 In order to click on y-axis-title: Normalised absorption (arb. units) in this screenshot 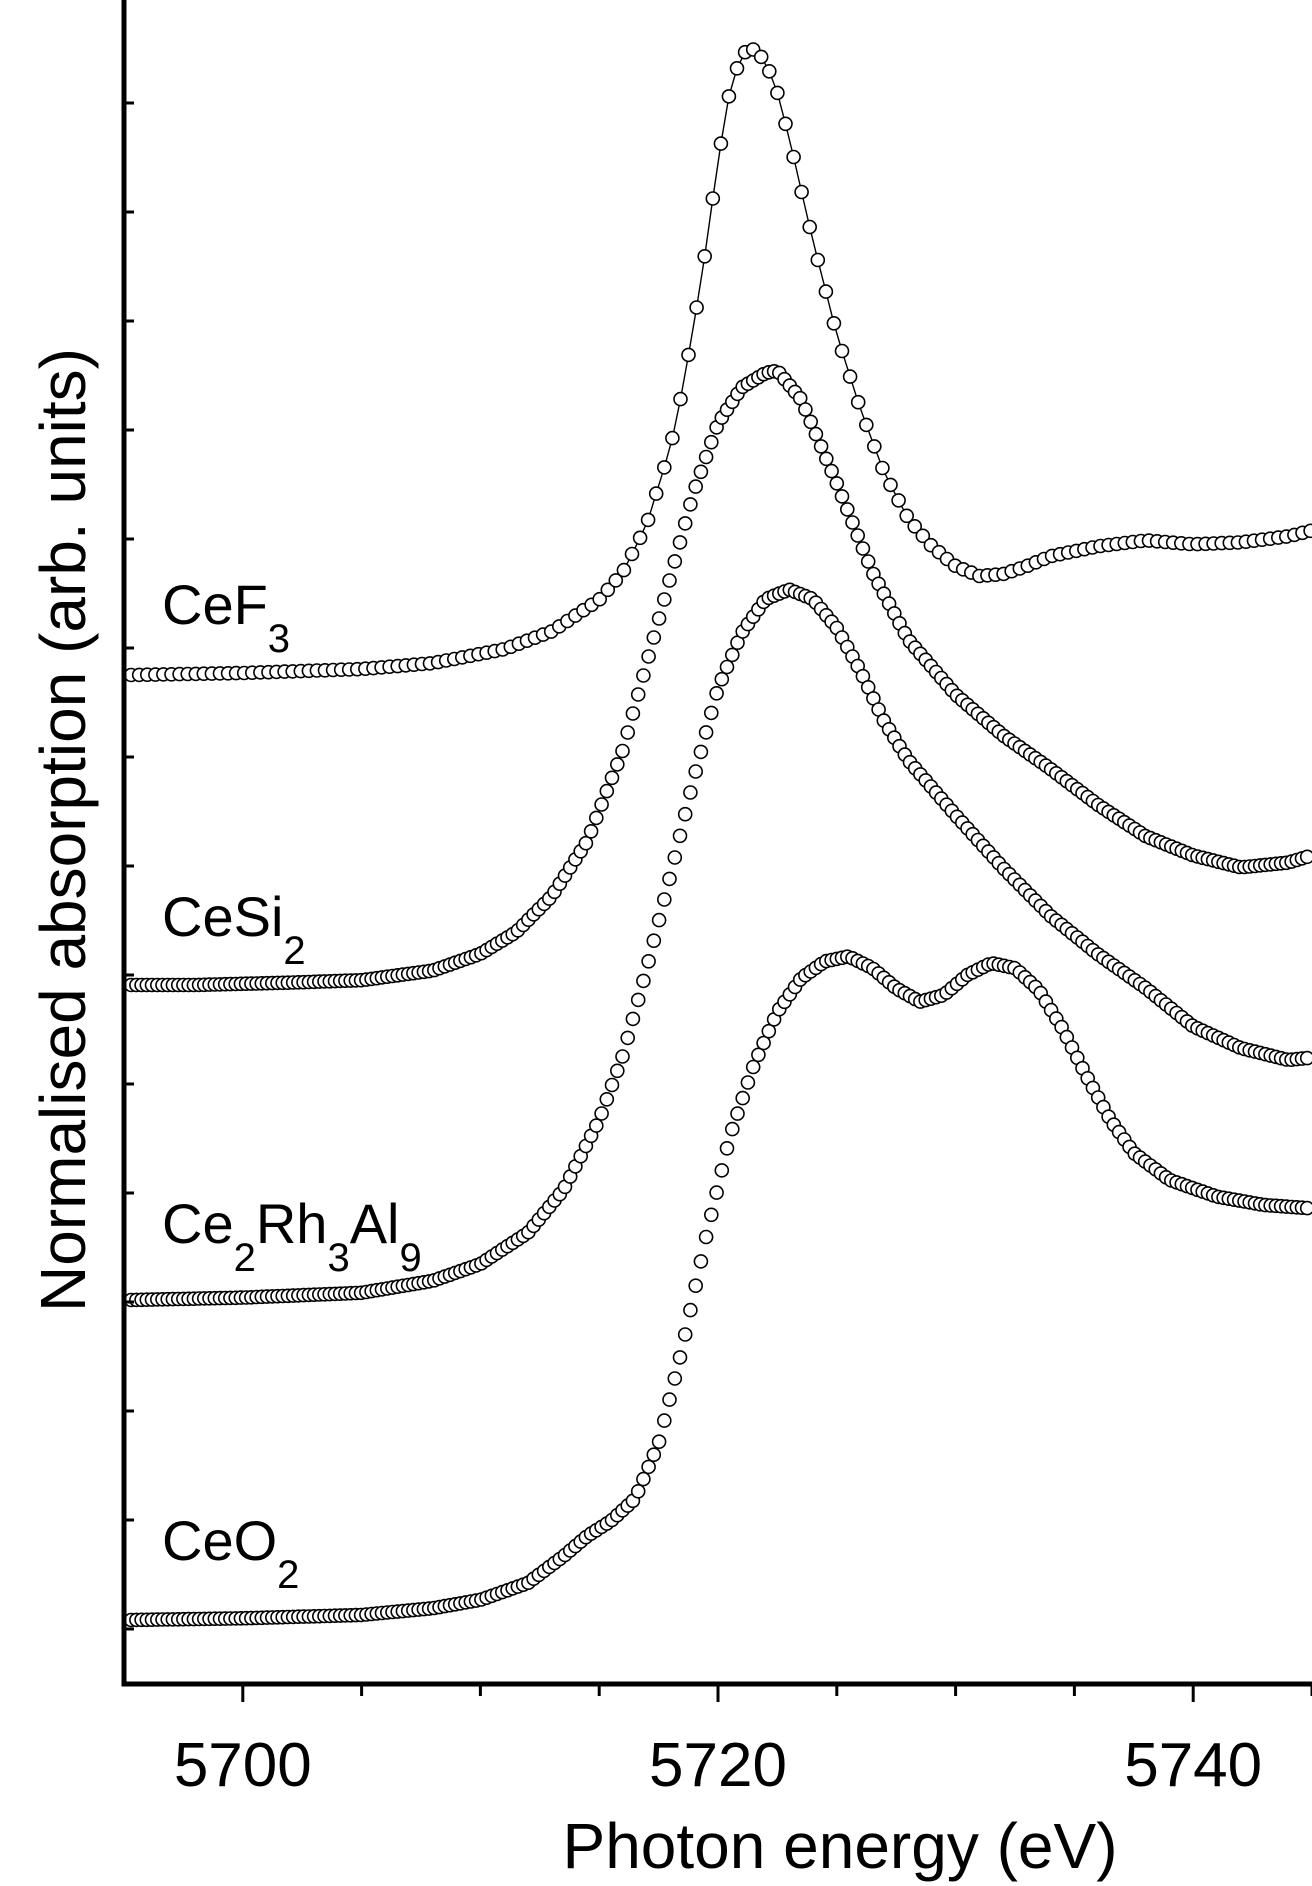, I will do `click(63, 830)`.